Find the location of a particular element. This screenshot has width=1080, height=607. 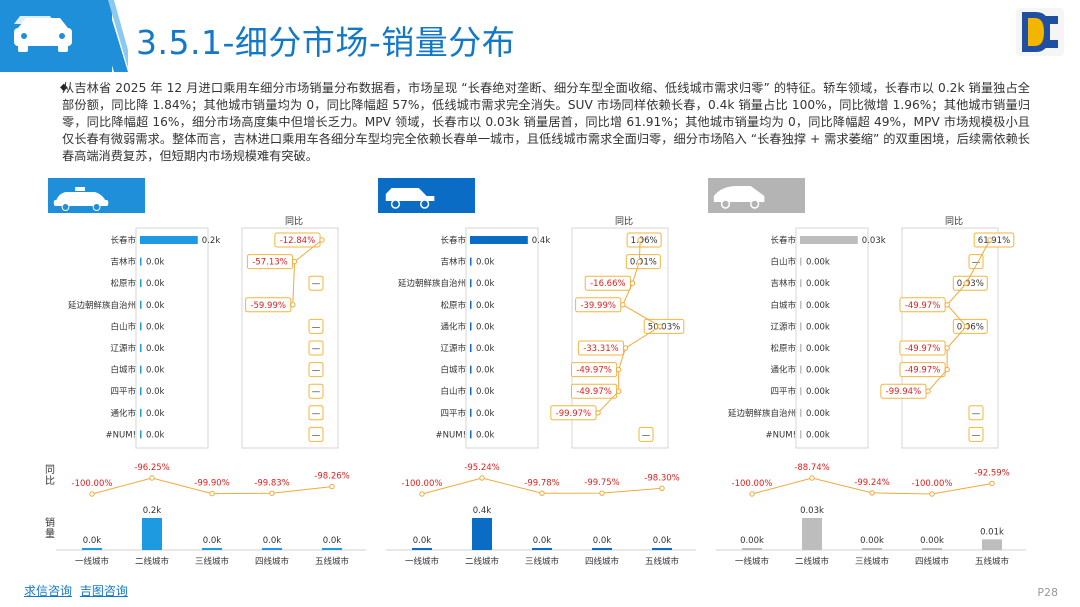

yoy-label: -33.31% is located at coordinates (600, 349).